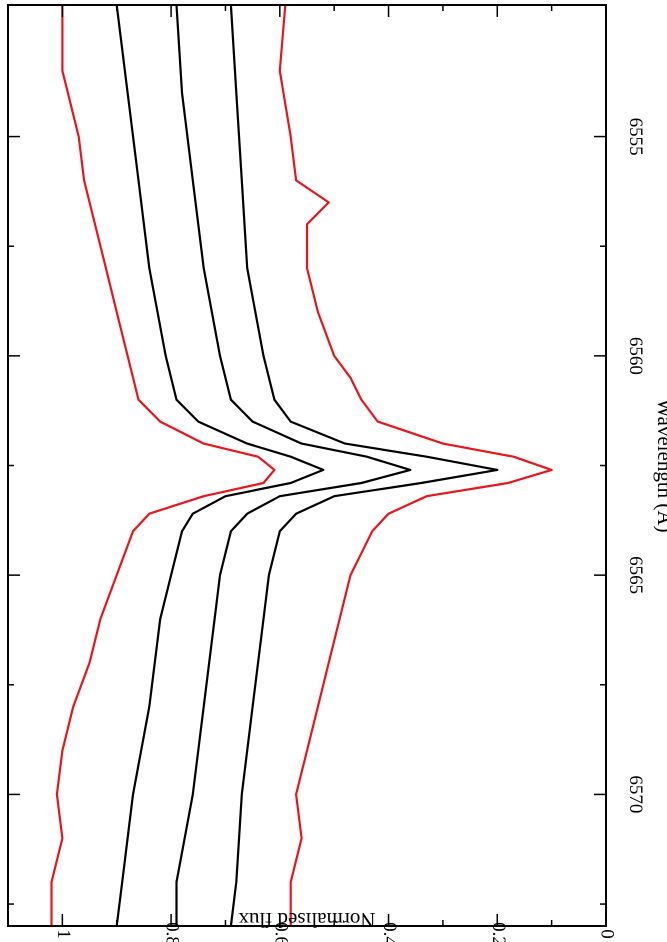  I want to click on y-tick-label: 0, so click(607, 934).